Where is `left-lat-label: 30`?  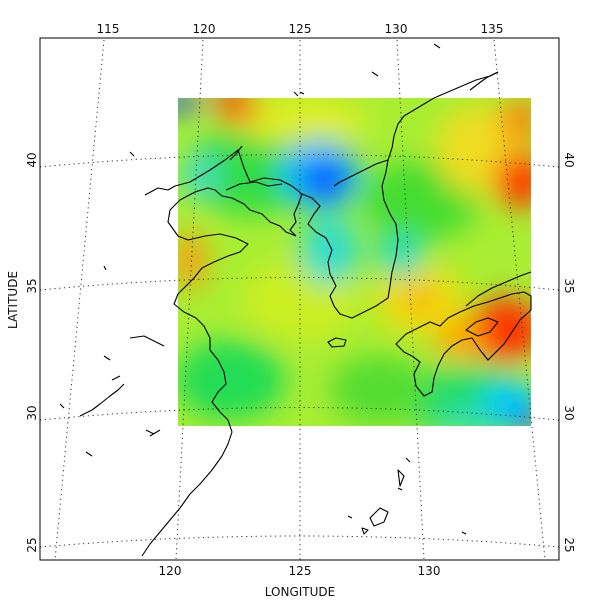
left-lat-label: 30 is located at coordinates (32, 412).